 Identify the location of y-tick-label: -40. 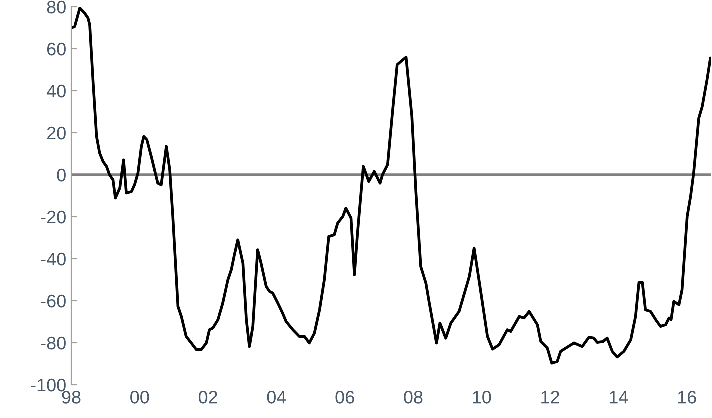
(53, 259).